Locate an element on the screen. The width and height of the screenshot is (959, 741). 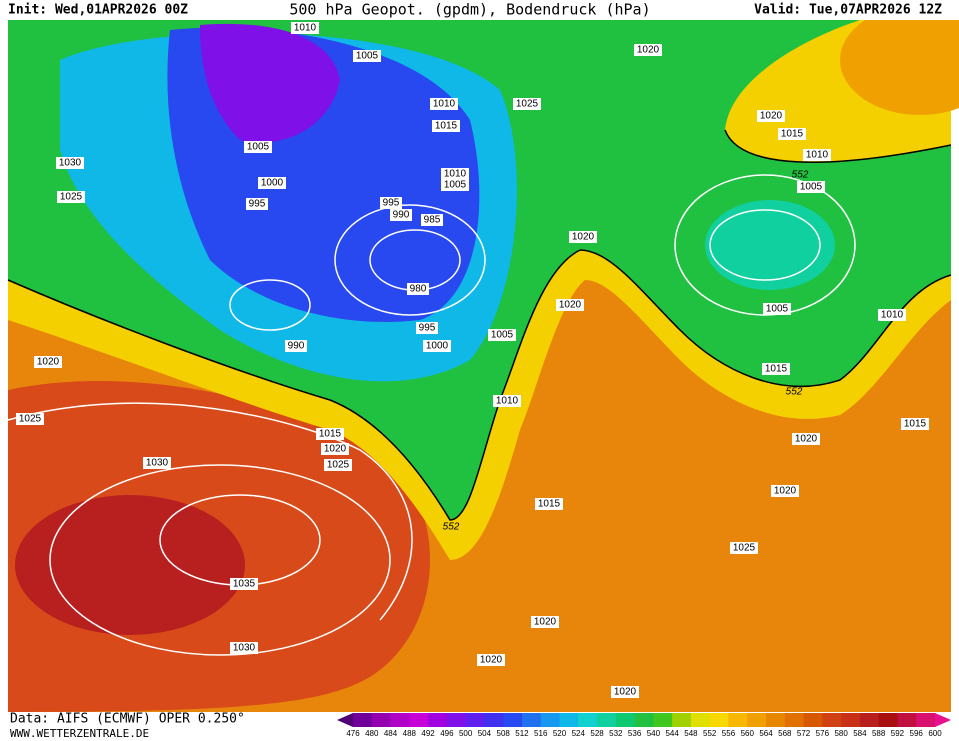
colorbar-label: 528 is located at coordinates (597, 733).